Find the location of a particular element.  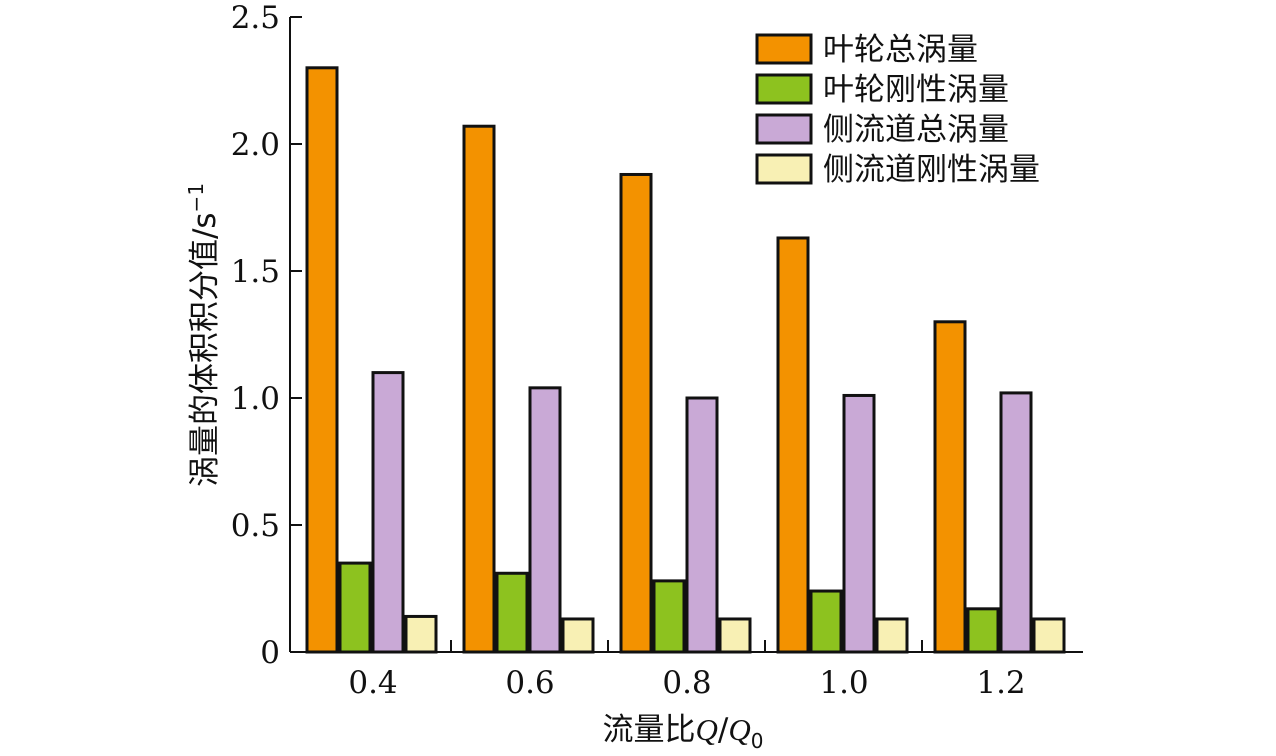

y-tick-label: 0.5 is located at coordinates (255, 526).